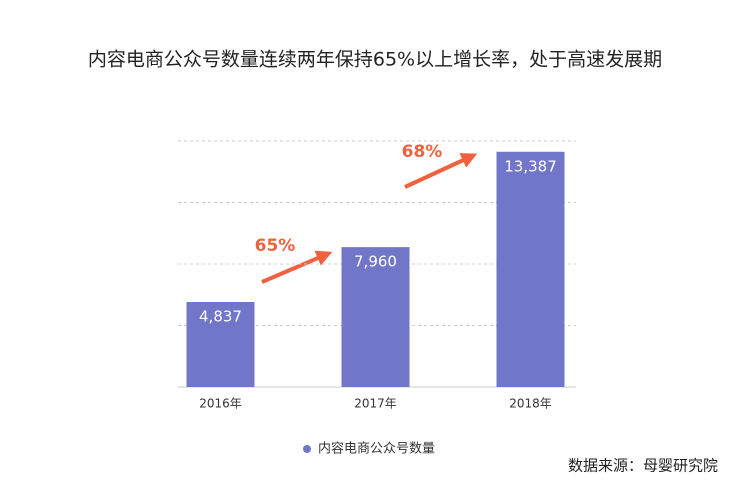 The image size is (750, 504). What do you see at coordinates (307, 449) in the screenshot?
I see `legend-swatch` at bounding box center [307, 449].